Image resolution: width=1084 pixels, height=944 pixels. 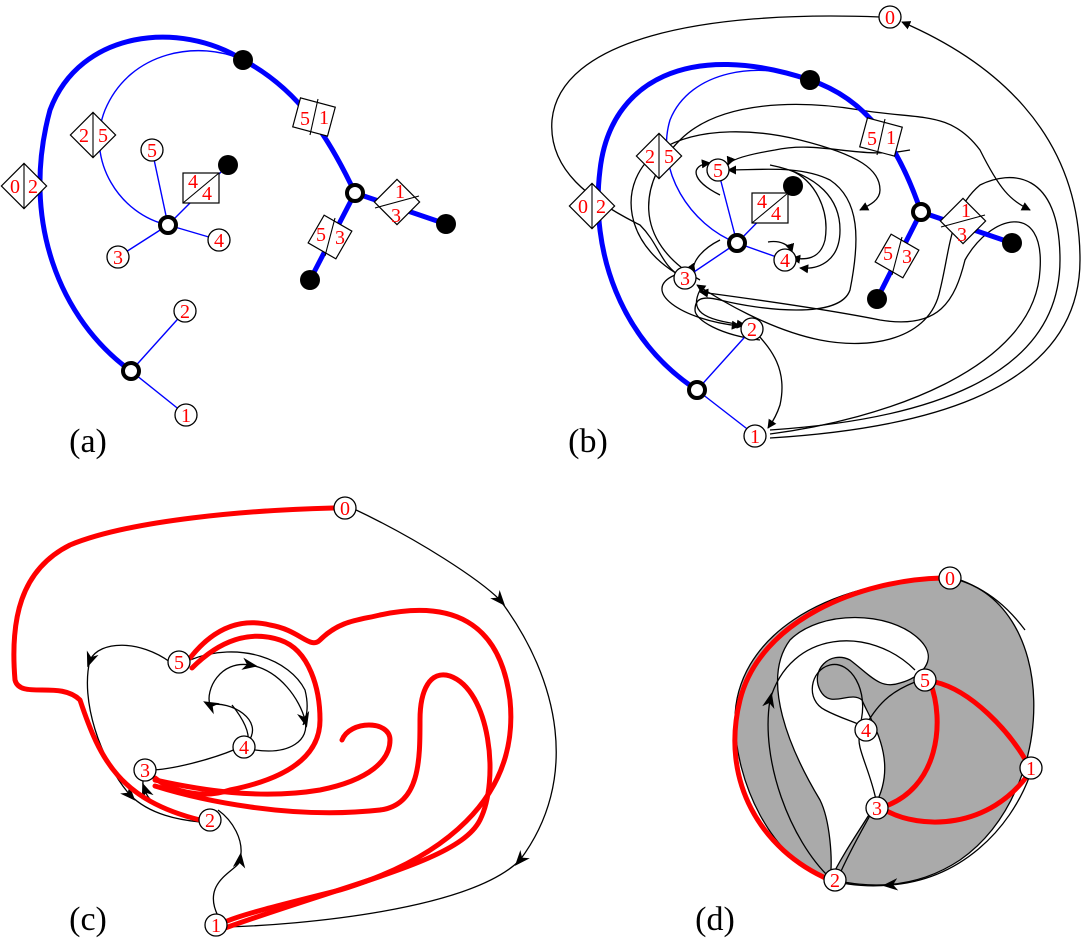 I want to click on panel-a-label: (a), so click(x=88, y=441).